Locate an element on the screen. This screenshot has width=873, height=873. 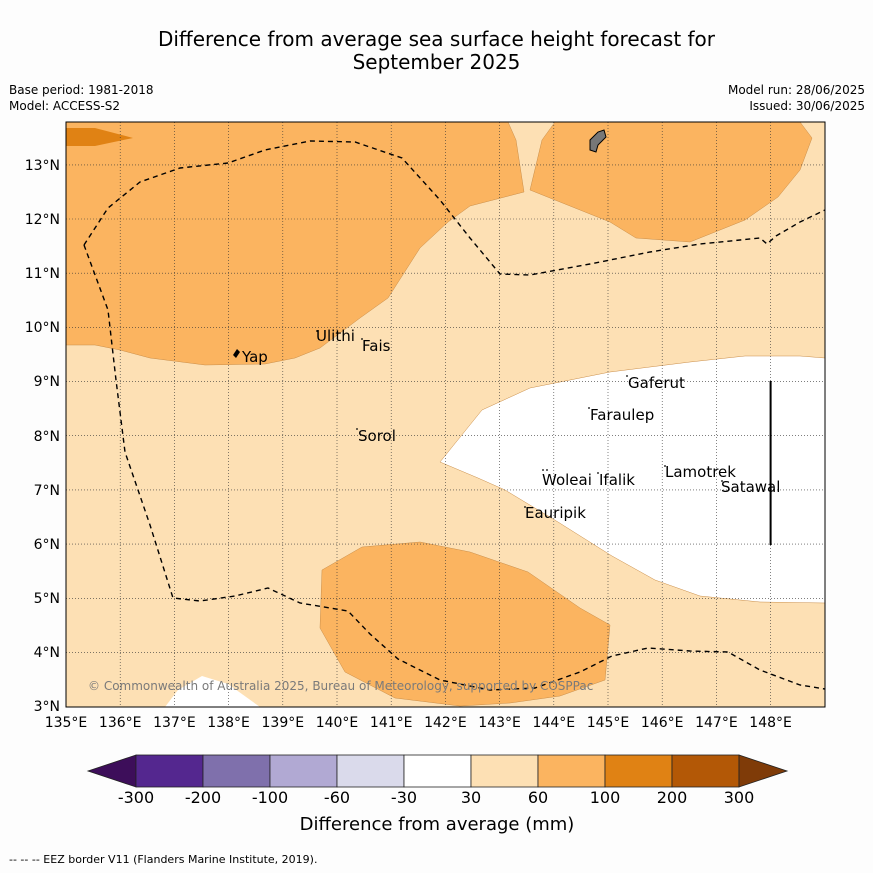
base-period: Base period: 1981-2018 is located at coordinates (81, 90).